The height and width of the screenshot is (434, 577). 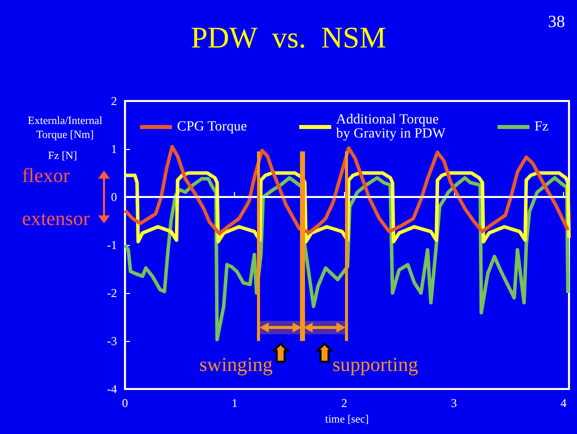 What do you see at coordinates (288, 38) in the screenshot?
I see `chart-title: PDW vs. NSM` at bounding box center [288, 38].